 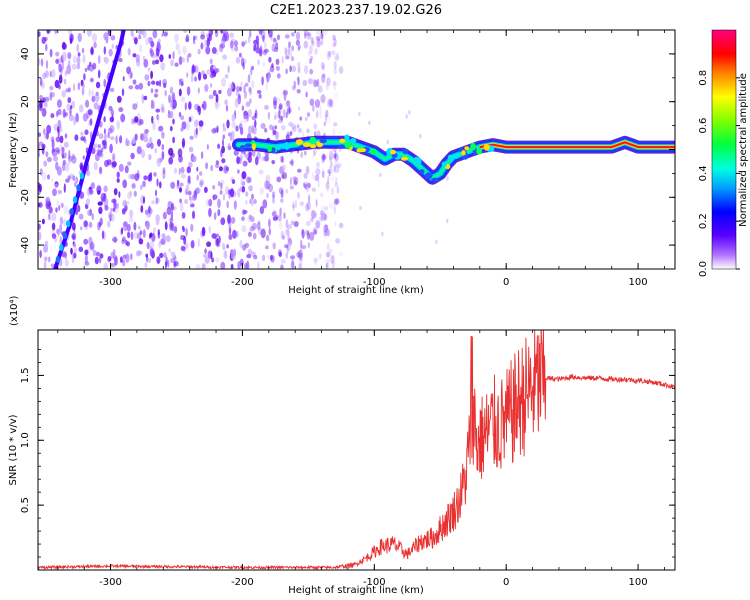 I want to click on top-y-axis-label: Frequency (Hz), so click(x=13, y=150).